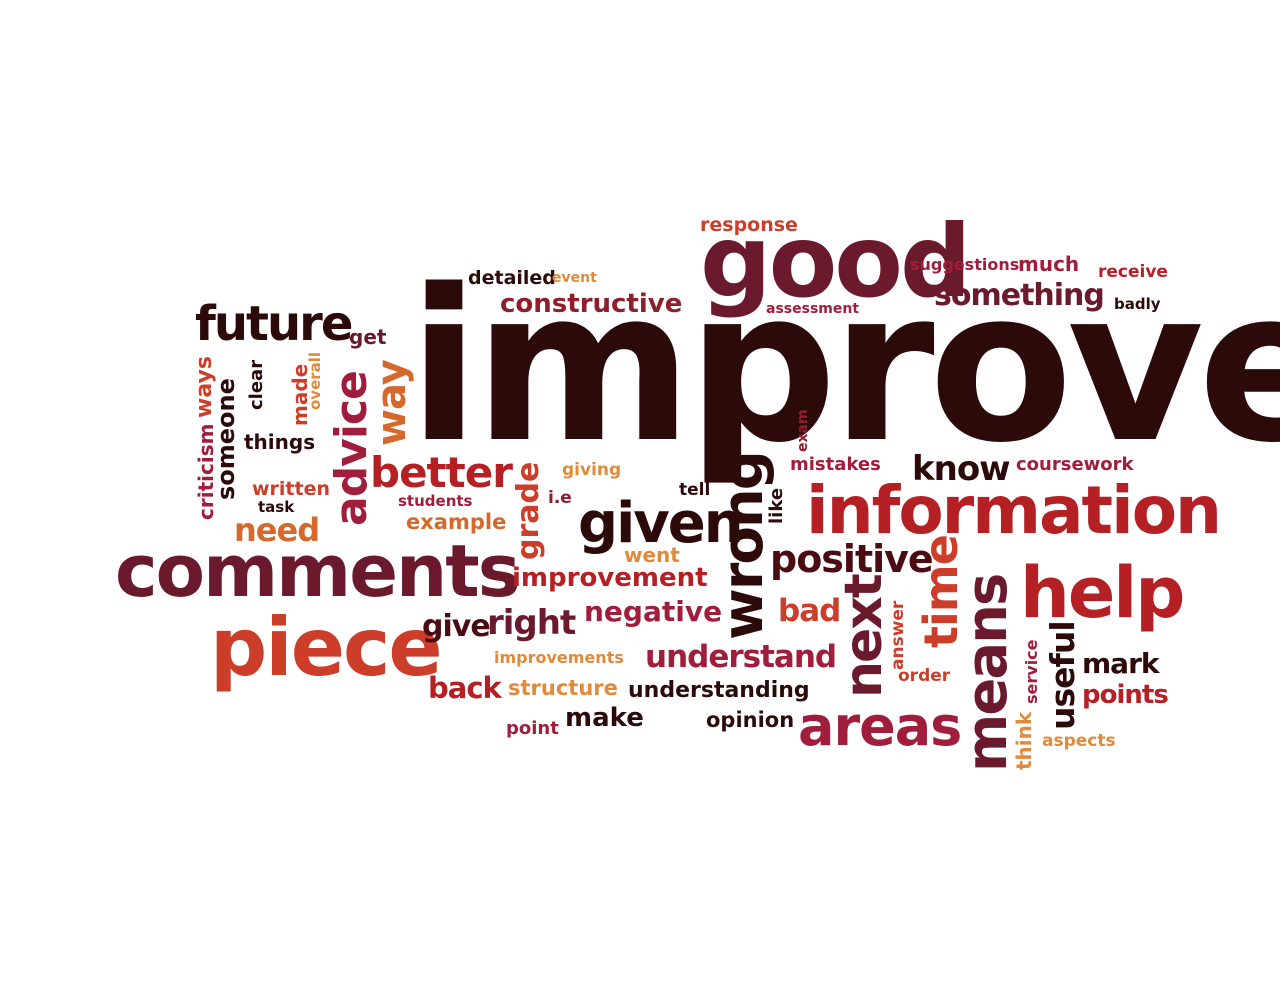 The image size is (1280, 989). Describe the element at coordinates (532, 728) in the screenshot. I see `word-point: point` at that location.